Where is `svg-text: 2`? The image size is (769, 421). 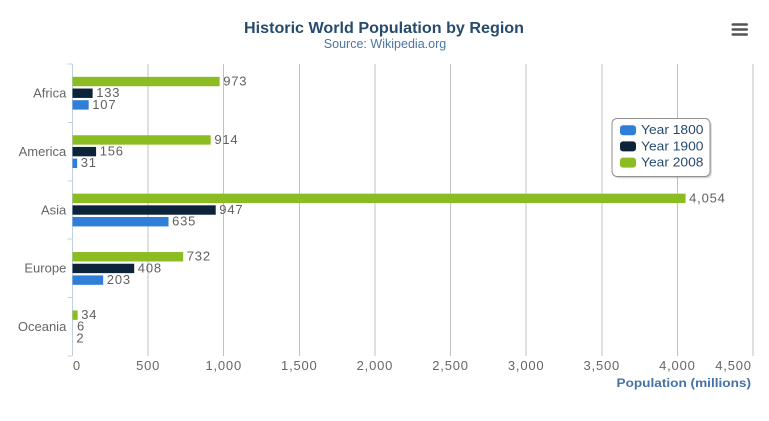 svg-text: 2 is located at coordinates (80, 337).